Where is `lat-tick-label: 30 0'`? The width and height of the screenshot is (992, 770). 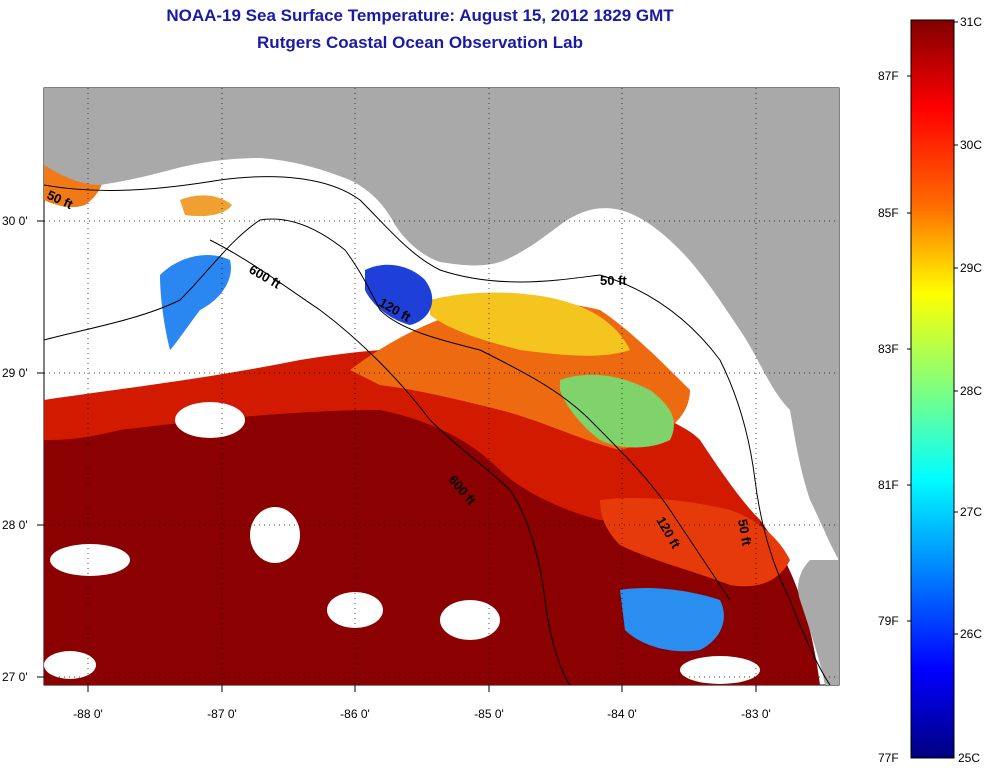
lat-tick-label: 30 0' is located at coordinates (15, 221).